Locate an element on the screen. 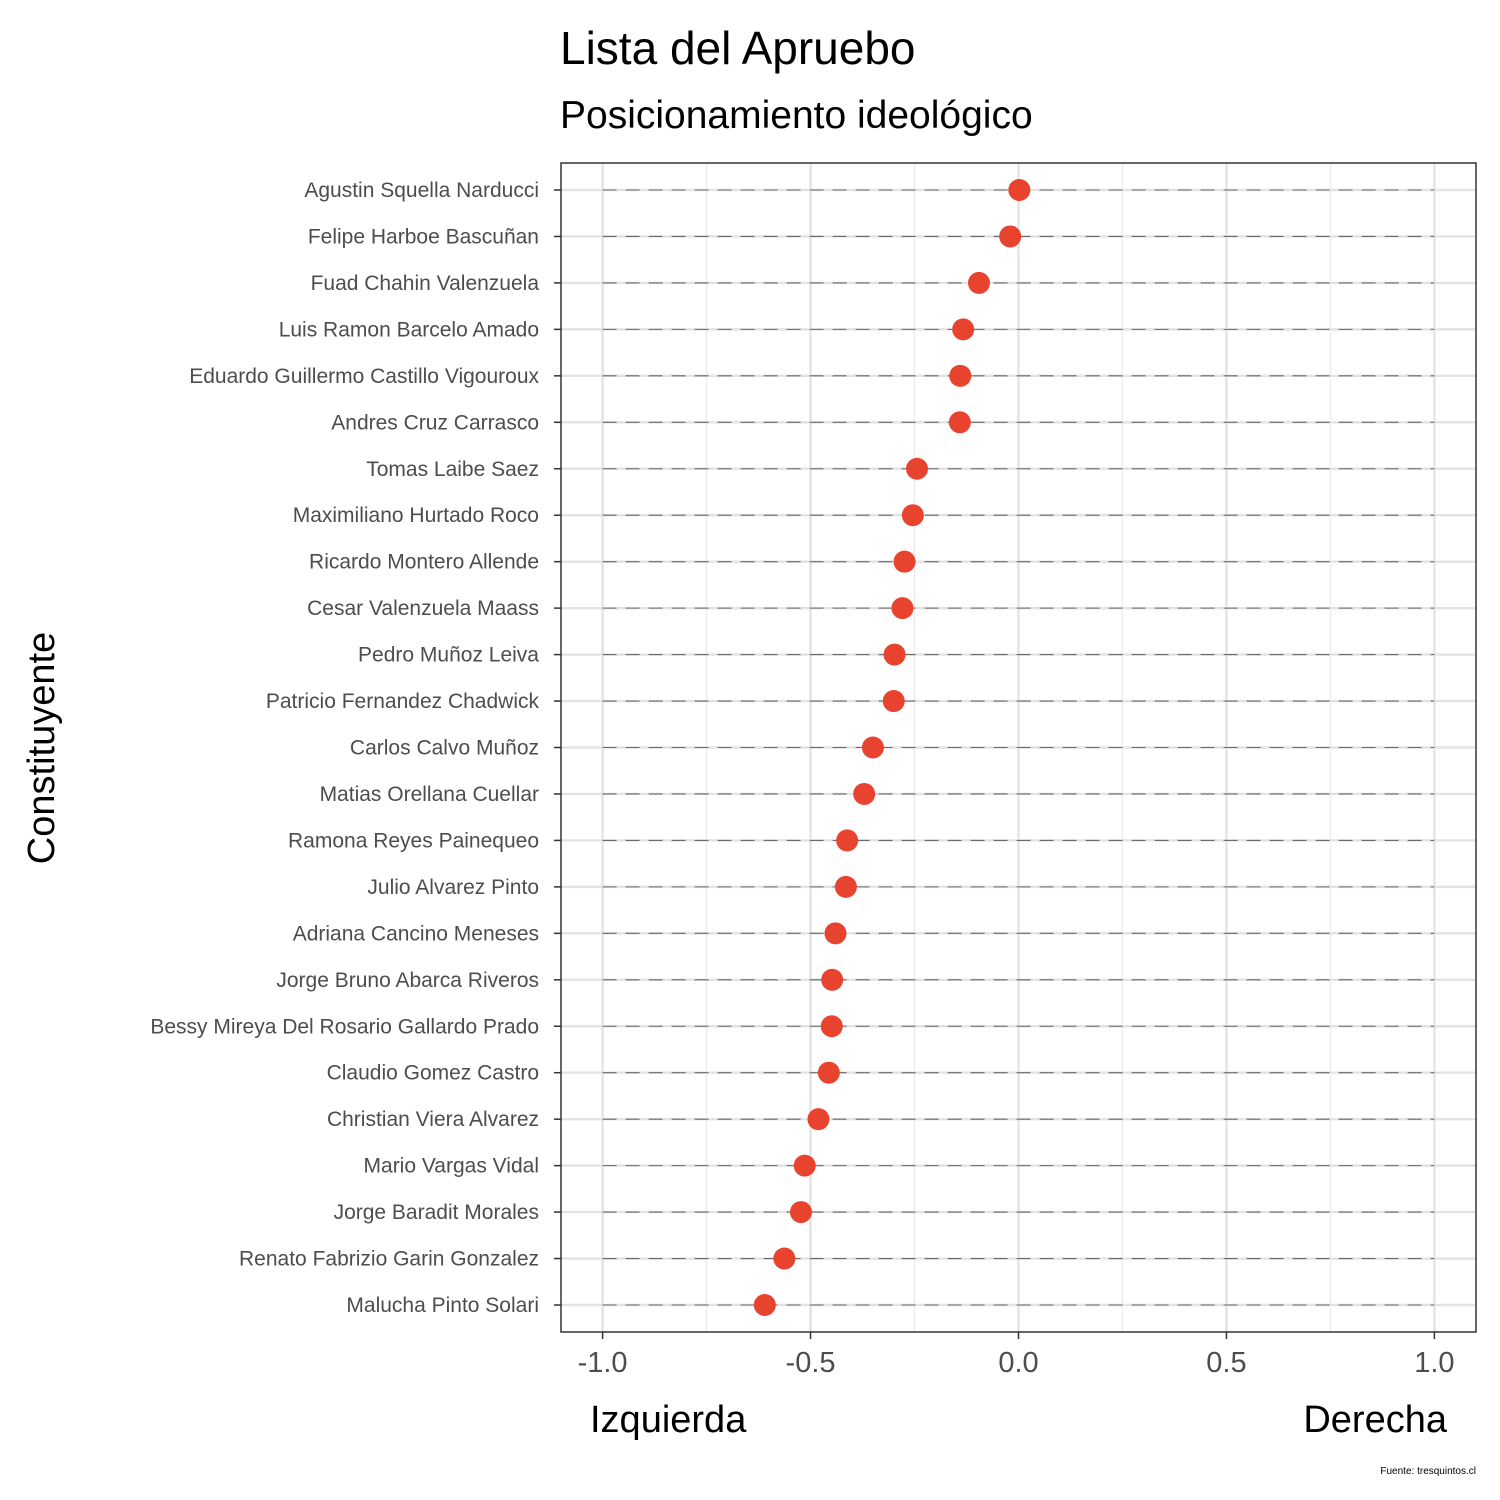  category-label: Jorge Baradit Morales is located at coordinates (436, 1212).